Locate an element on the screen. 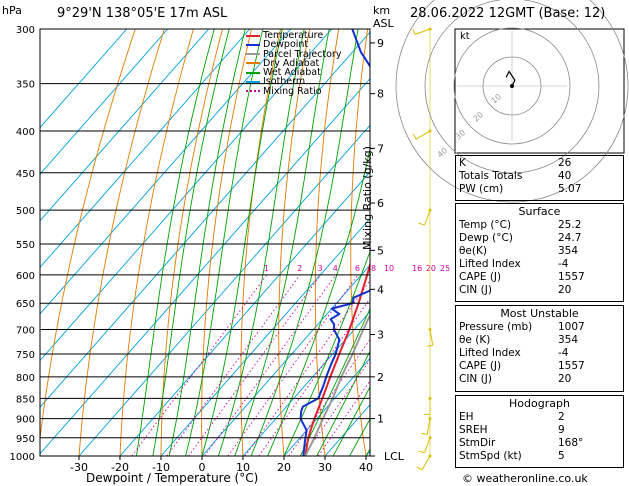 The image size is (629, 486). surface-title: Surface is located at coordinates (539, 211).